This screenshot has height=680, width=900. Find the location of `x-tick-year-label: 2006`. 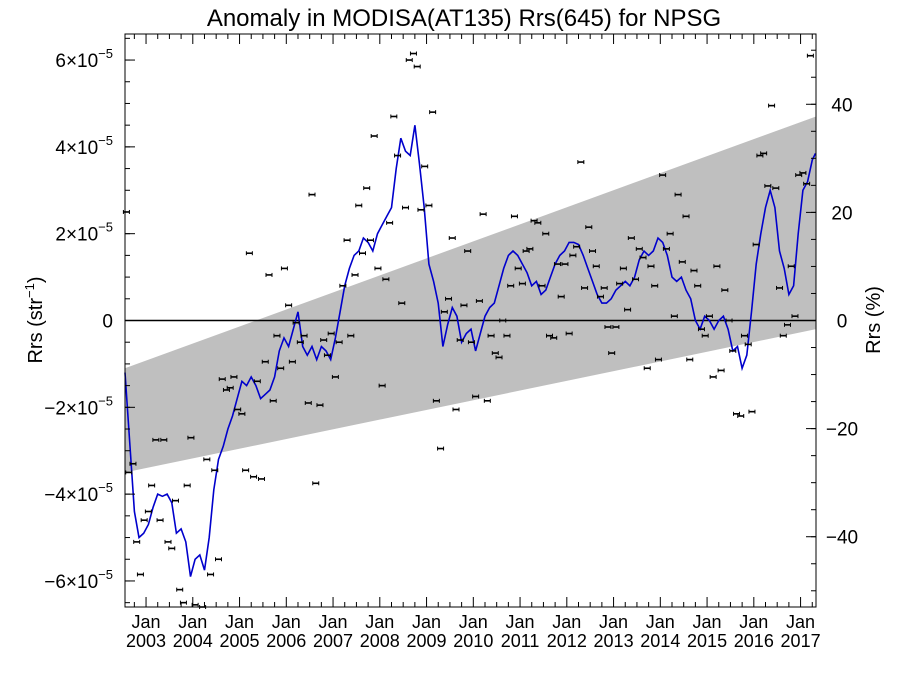

x-tick-year-label: 2006 is located at coordinates (286, 641).